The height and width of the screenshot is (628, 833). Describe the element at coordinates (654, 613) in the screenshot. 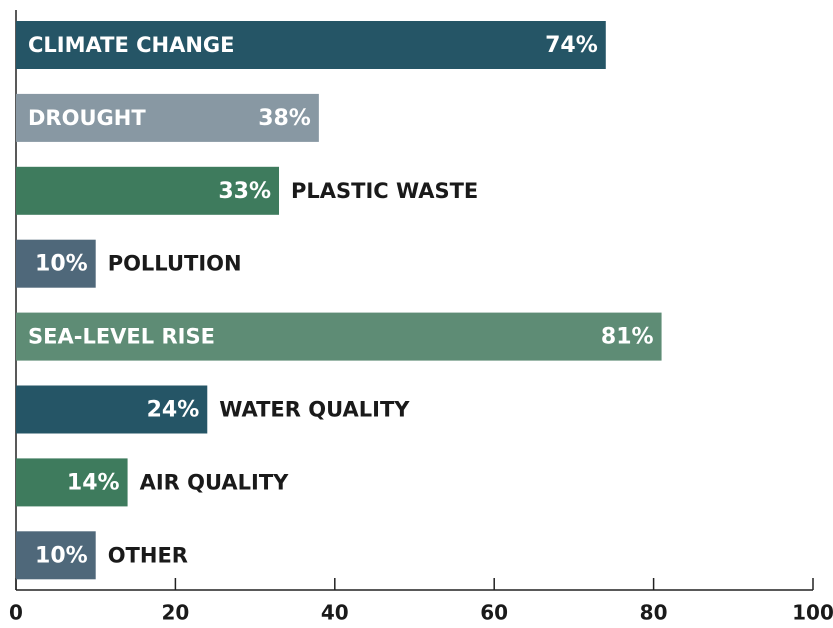

I see `x-tick-label: 80` at that location.